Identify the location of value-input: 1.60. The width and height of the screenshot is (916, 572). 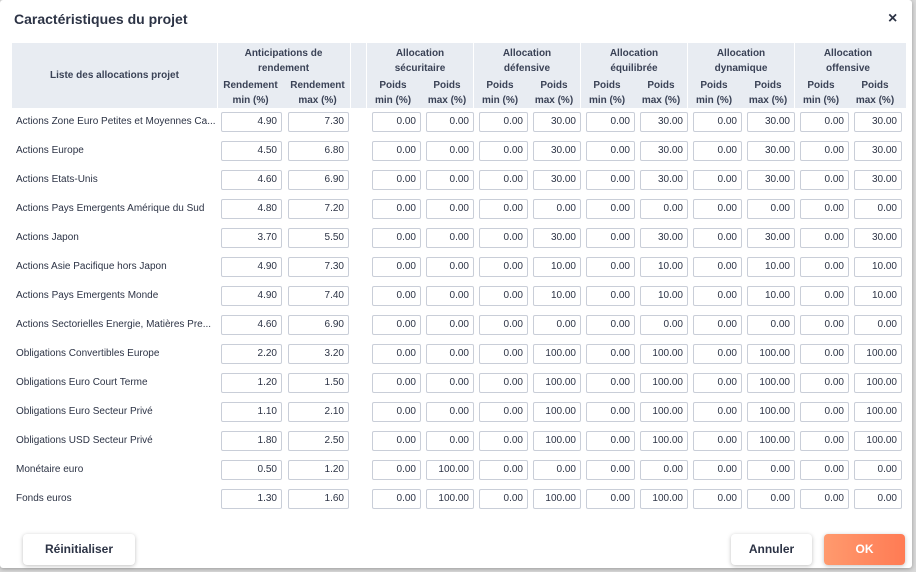
(318, 499).